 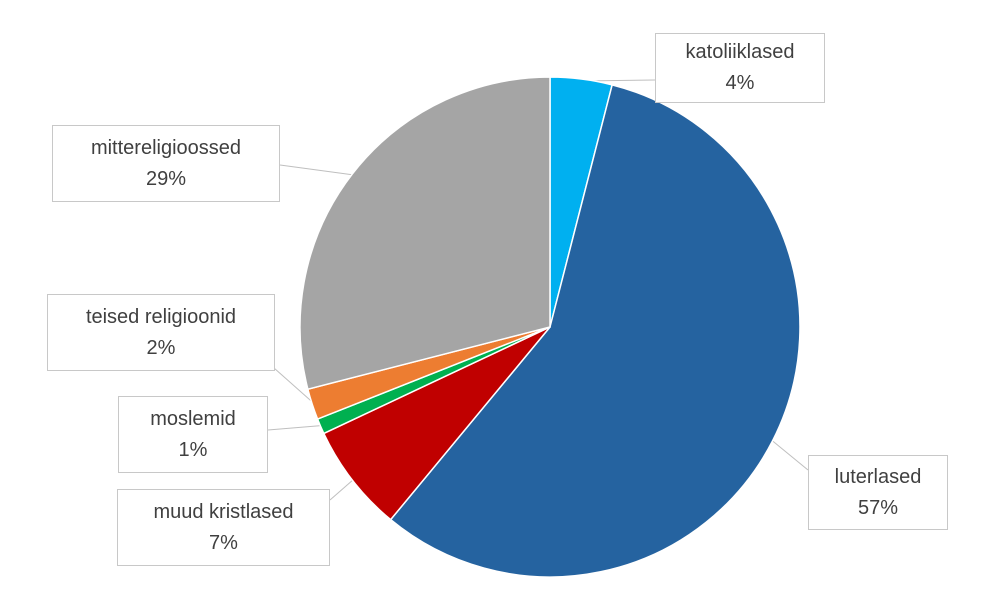 What do you see at coordinates (740, 68) in the screenshot?
I see `data-label-katoliiklased: katoliiklased 4%` at bounding box center [740, 68].